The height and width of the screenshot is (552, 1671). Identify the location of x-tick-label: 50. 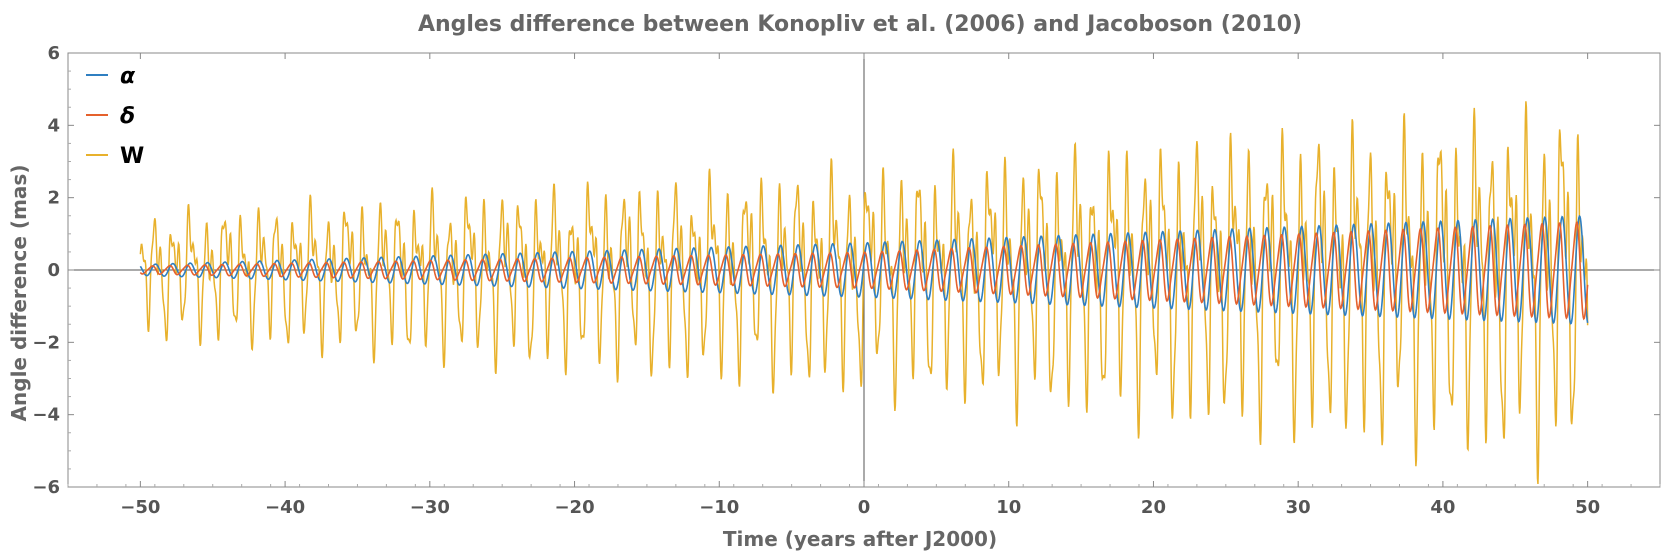
(1587, 507).